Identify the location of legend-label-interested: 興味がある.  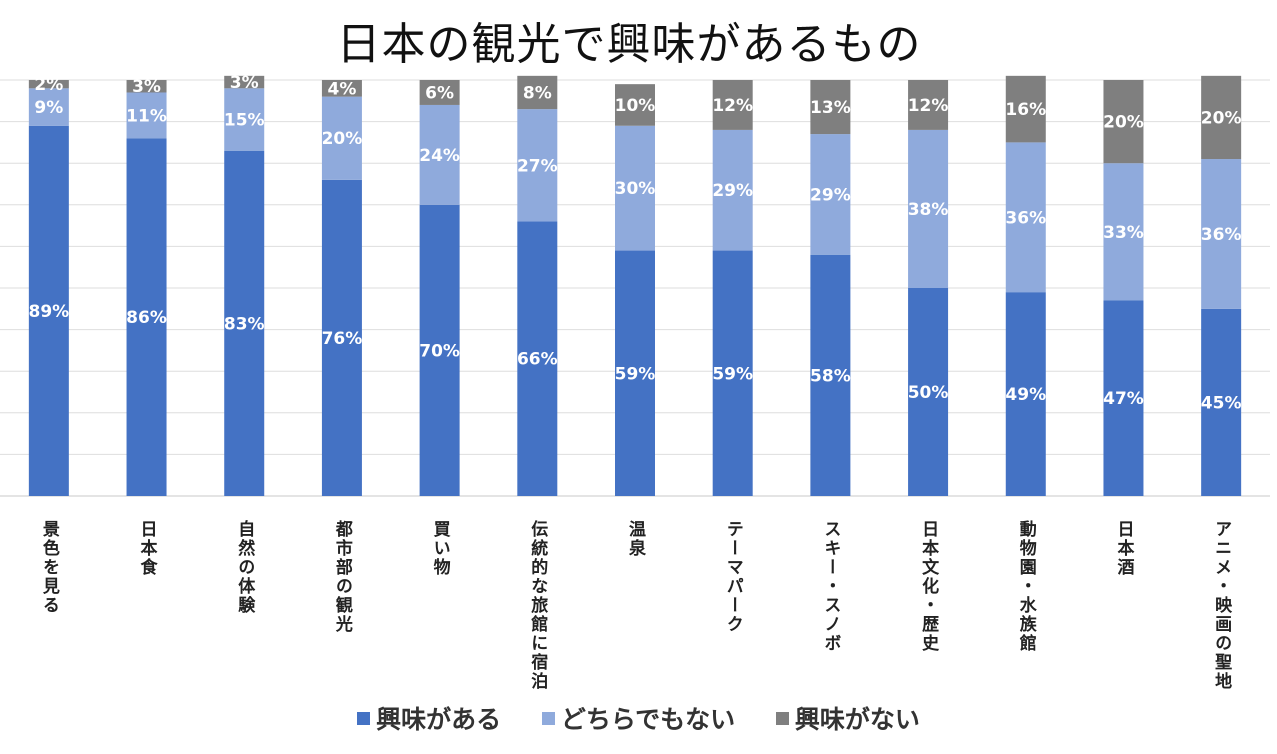
(439, 719).